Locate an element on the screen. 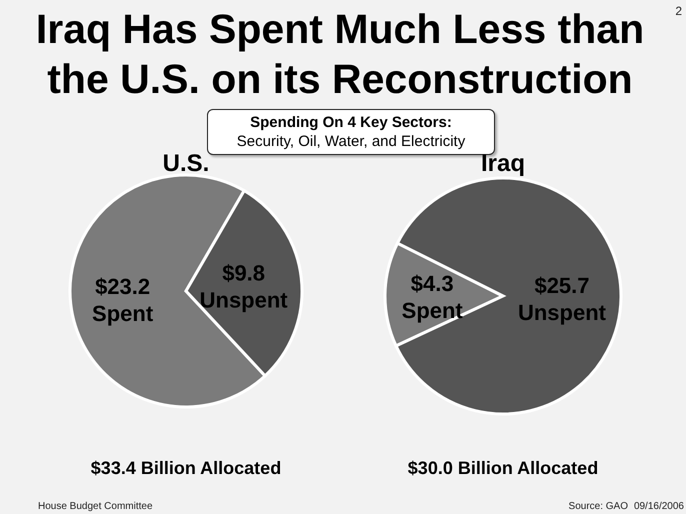 The height and width of the screenshot is (514, 686). data-label: $9.8 is located at coordinates (244, 273).